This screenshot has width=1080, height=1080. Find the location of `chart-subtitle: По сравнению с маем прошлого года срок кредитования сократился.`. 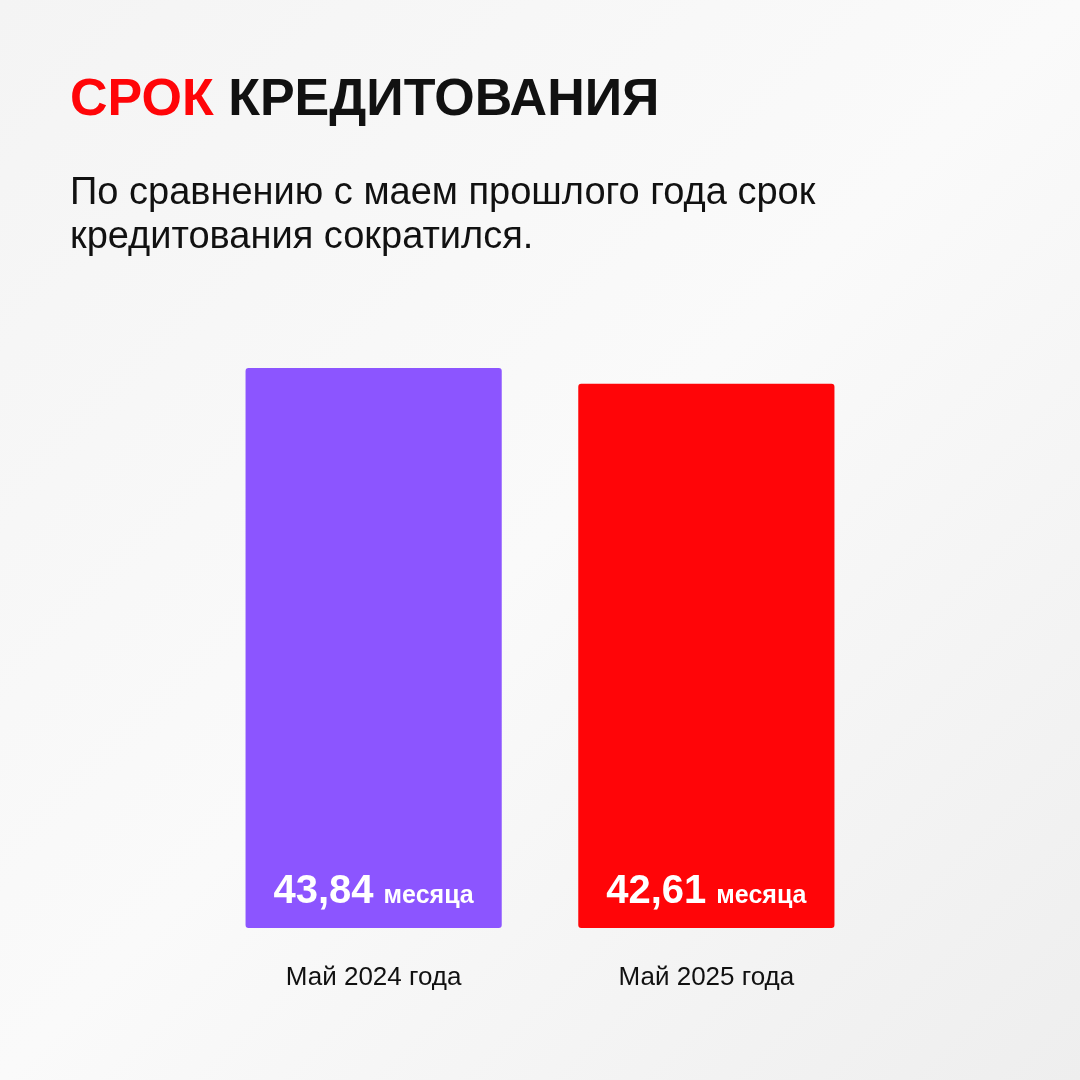

chart-subtitle: По сравнению с маем прошлого года срок кредитования сократился. is located at coordinates (443, 213).